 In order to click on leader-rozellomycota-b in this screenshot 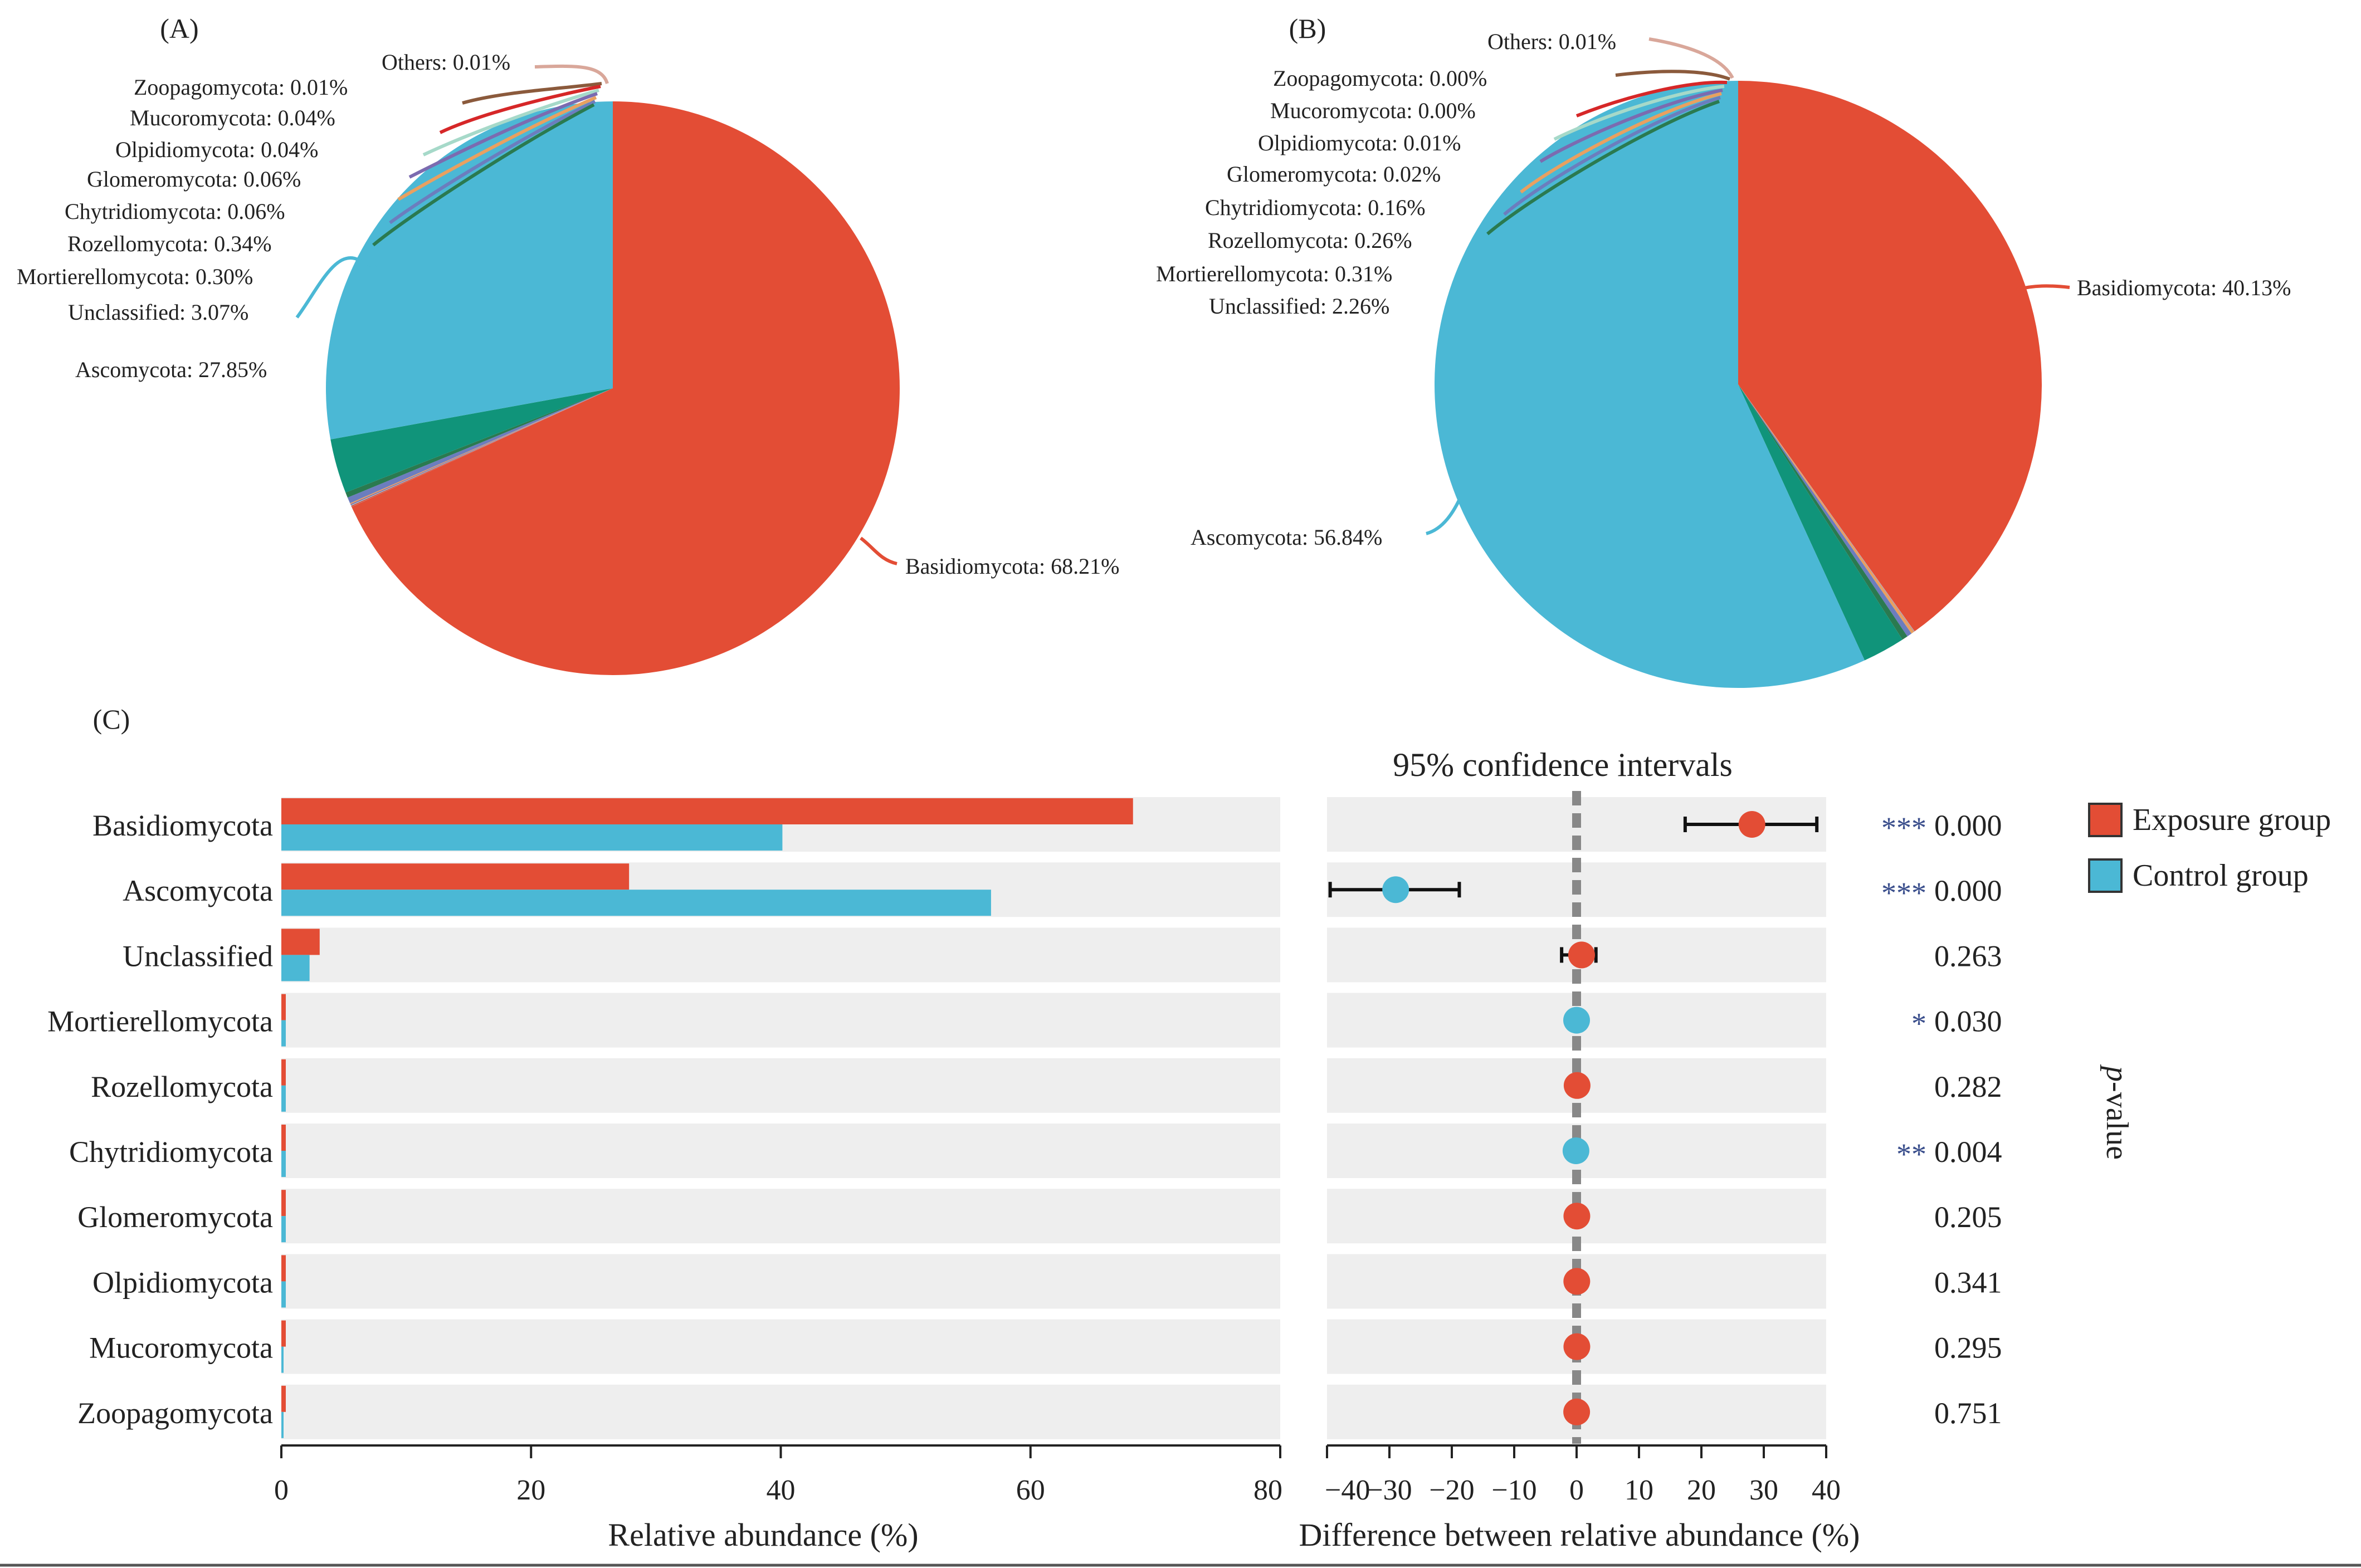, I will do `click(1612, 156)`.